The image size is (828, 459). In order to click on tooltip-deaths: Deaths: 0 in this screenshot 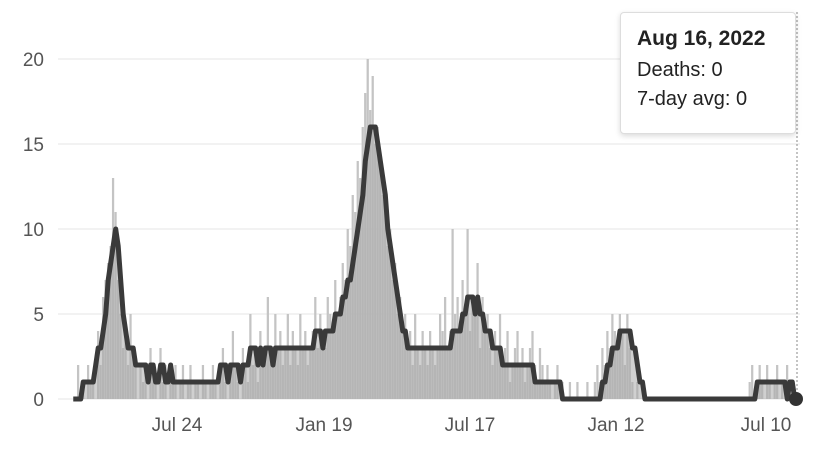, I will do `click(680, 70)`.